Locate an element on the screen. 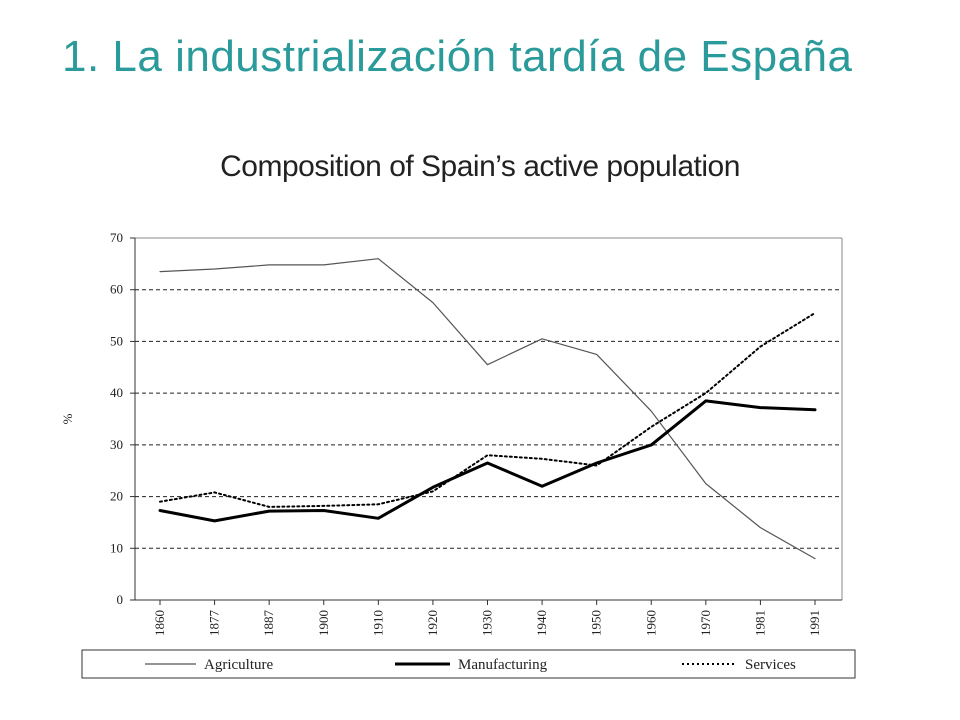 The width and height of the screenshot is (960, 720). y-tick-label: 50 is located at coordinates (116, 340).